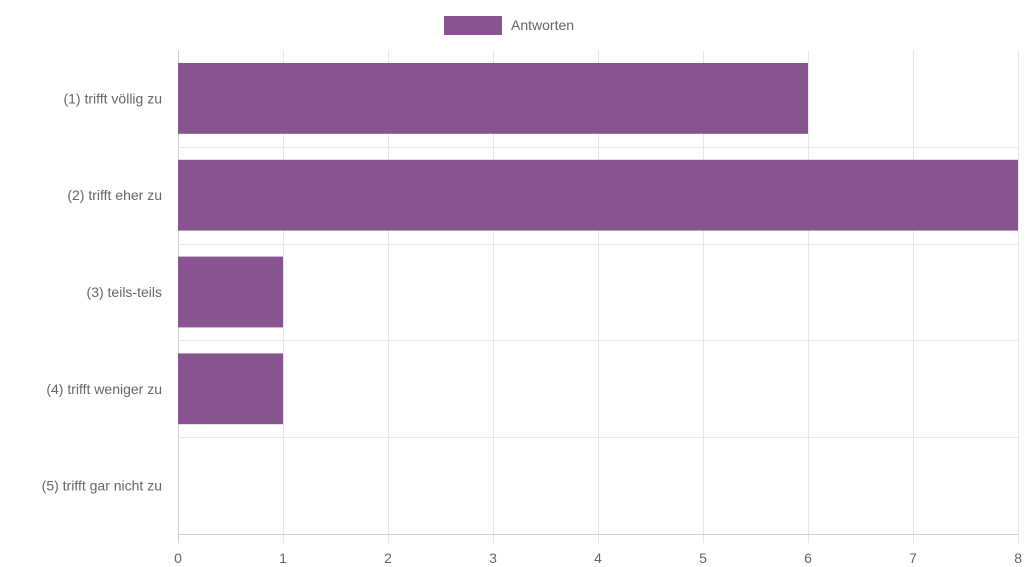 Image resolution: width=1026 pixels, height=567 pixels. I want to click on legend-label: Antworten, so click(542, 25).